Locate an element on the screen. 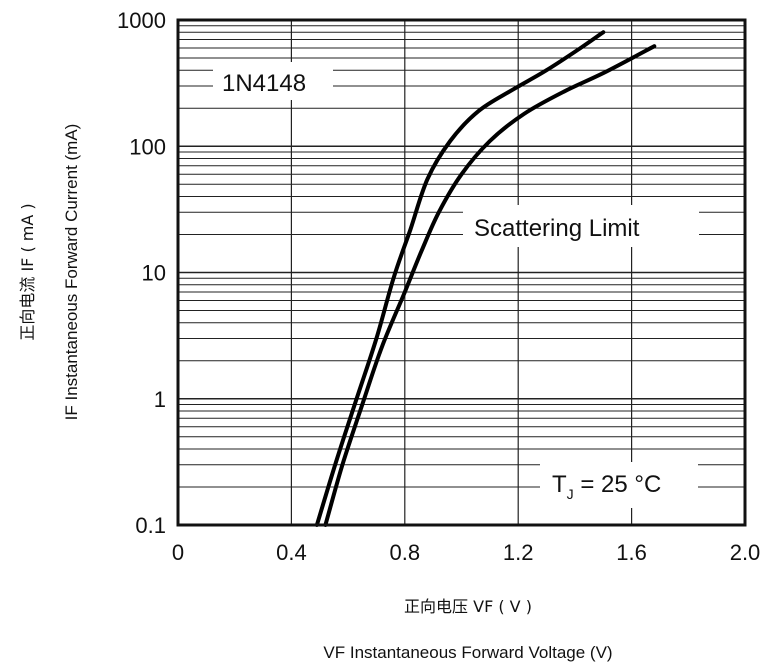  x-tick-label: 2.0 is located at coordinates (745, 552).